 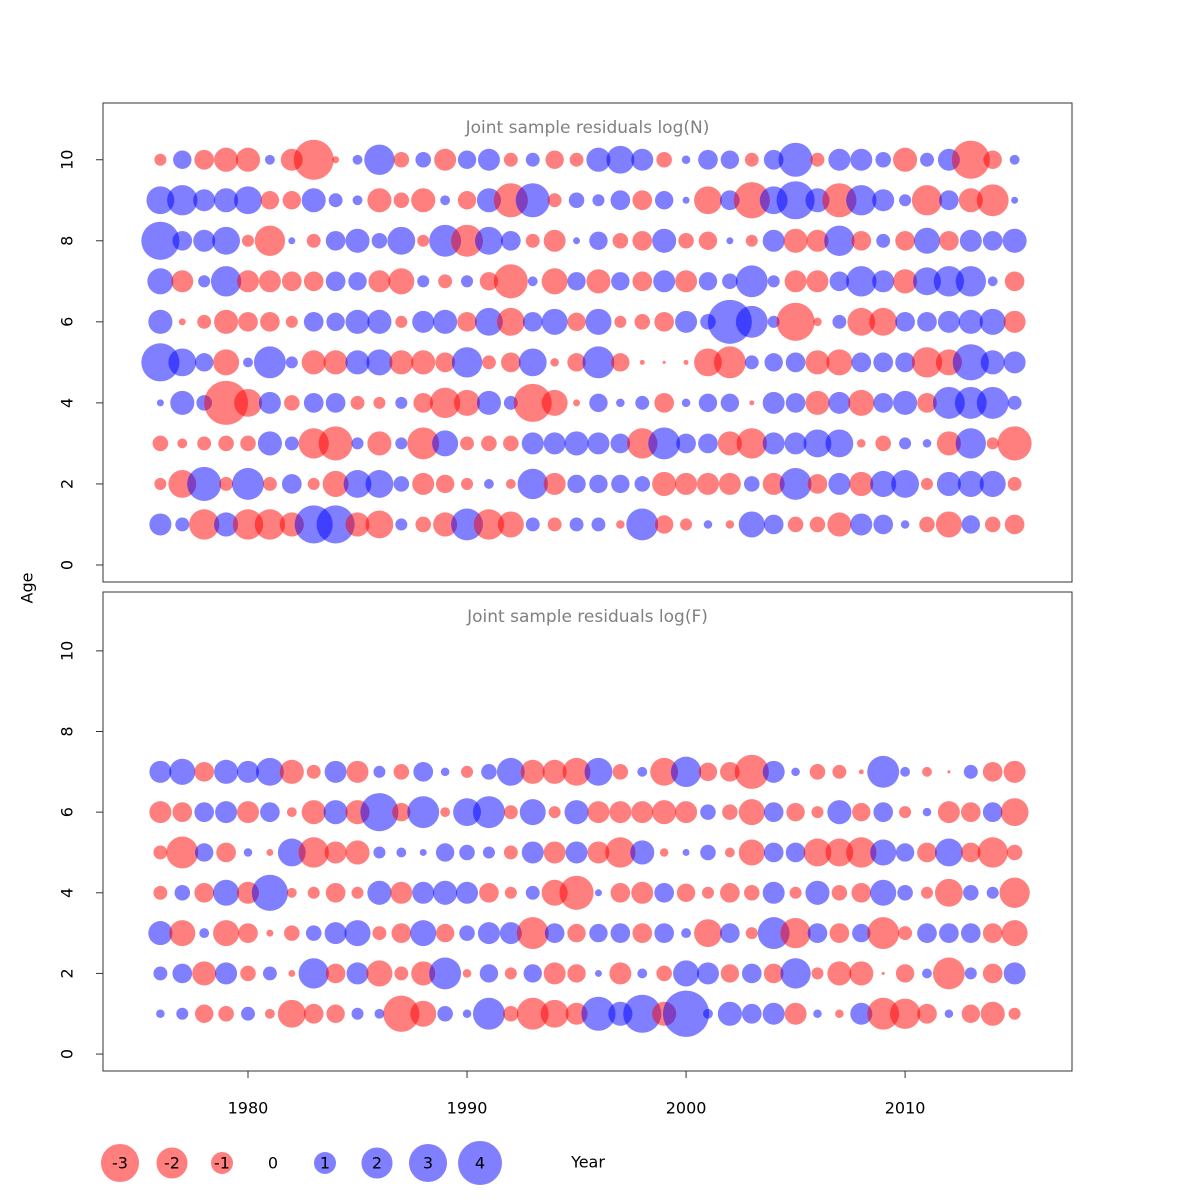 What do you see at coordinates (67, 651) in the screenshot?
I see `y-tick-label: 10` at bounding box center [67, 651].